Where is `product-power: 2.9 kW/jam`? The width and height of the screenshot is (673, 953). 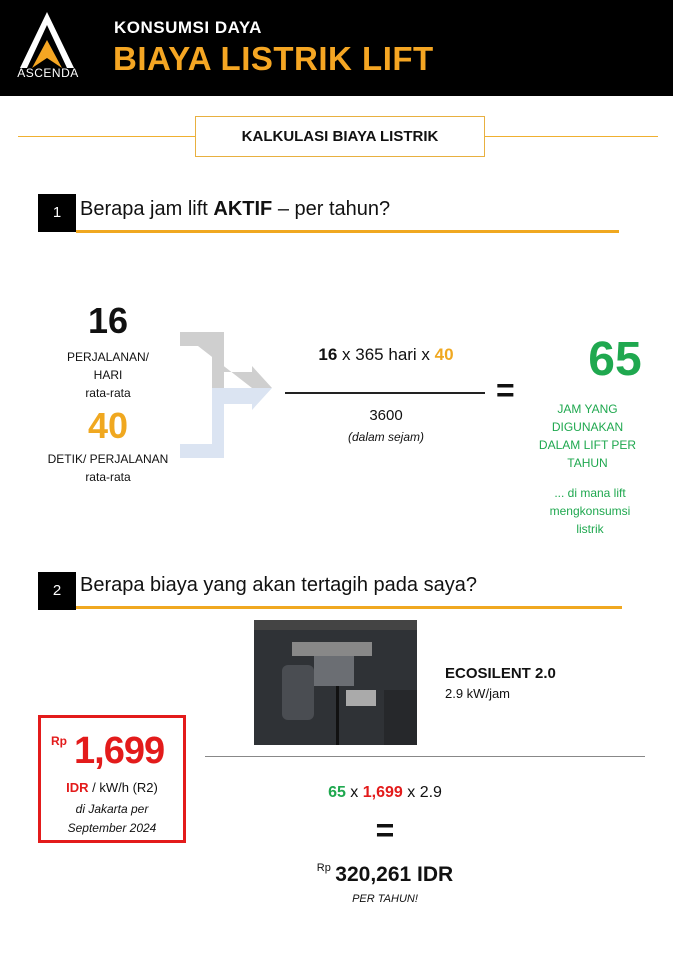
product-power: 2.9 kW/jam is located at coordinates (478, 693).